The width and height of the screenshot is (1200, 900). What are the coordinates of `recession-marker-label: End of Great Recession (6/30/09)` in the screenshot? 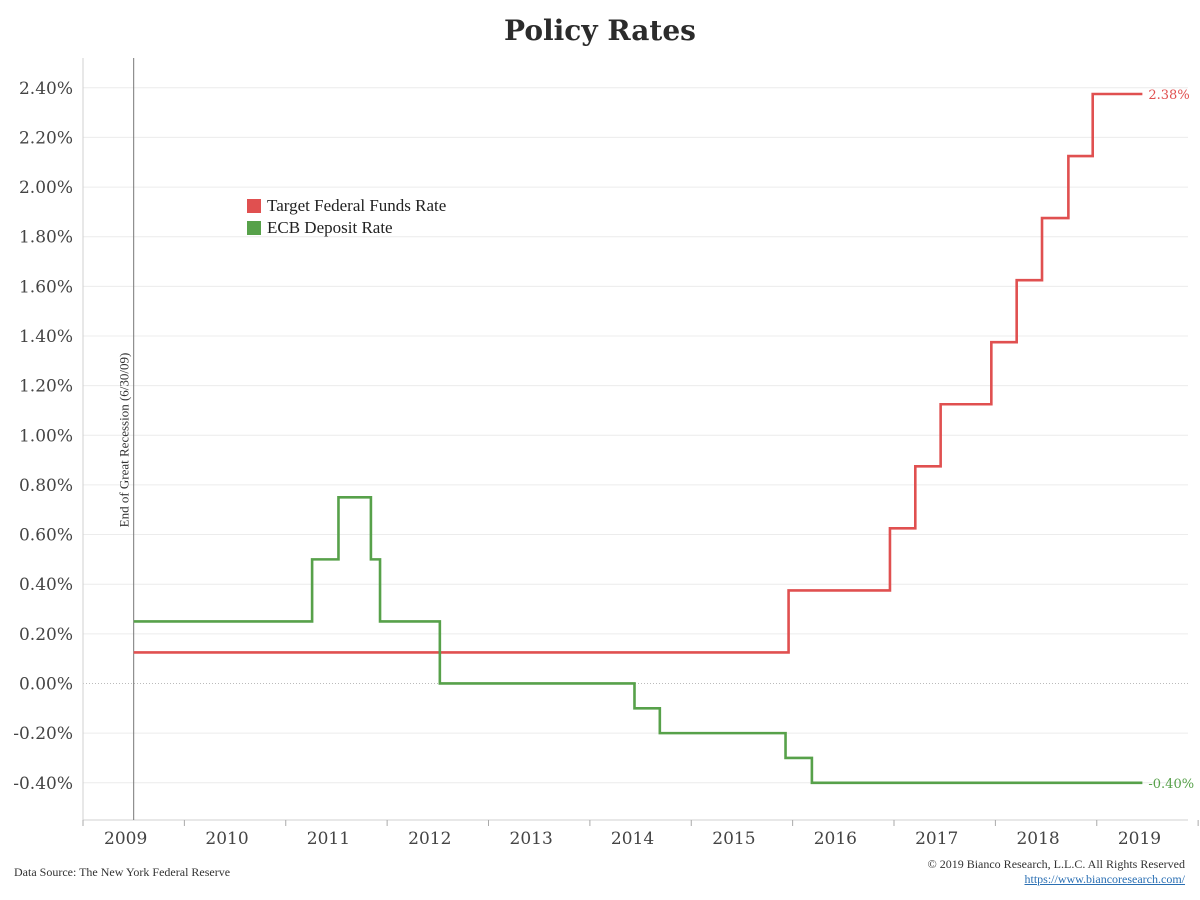 It's located at (124, 440).